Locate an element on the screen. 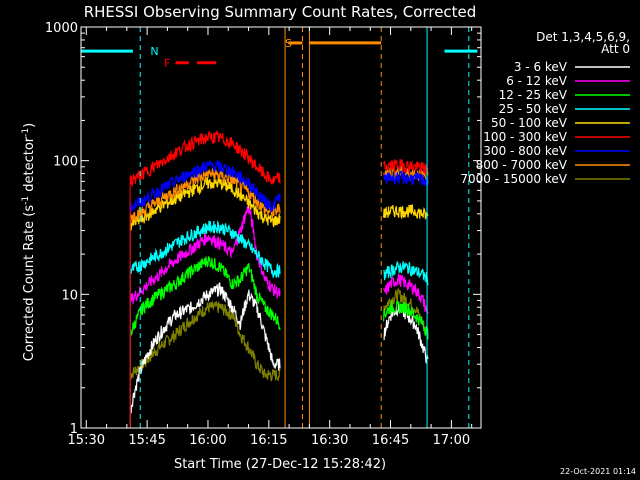 This screenshot has height=480, width=640. flag-label-n: N is located at coordinates (154, 51).